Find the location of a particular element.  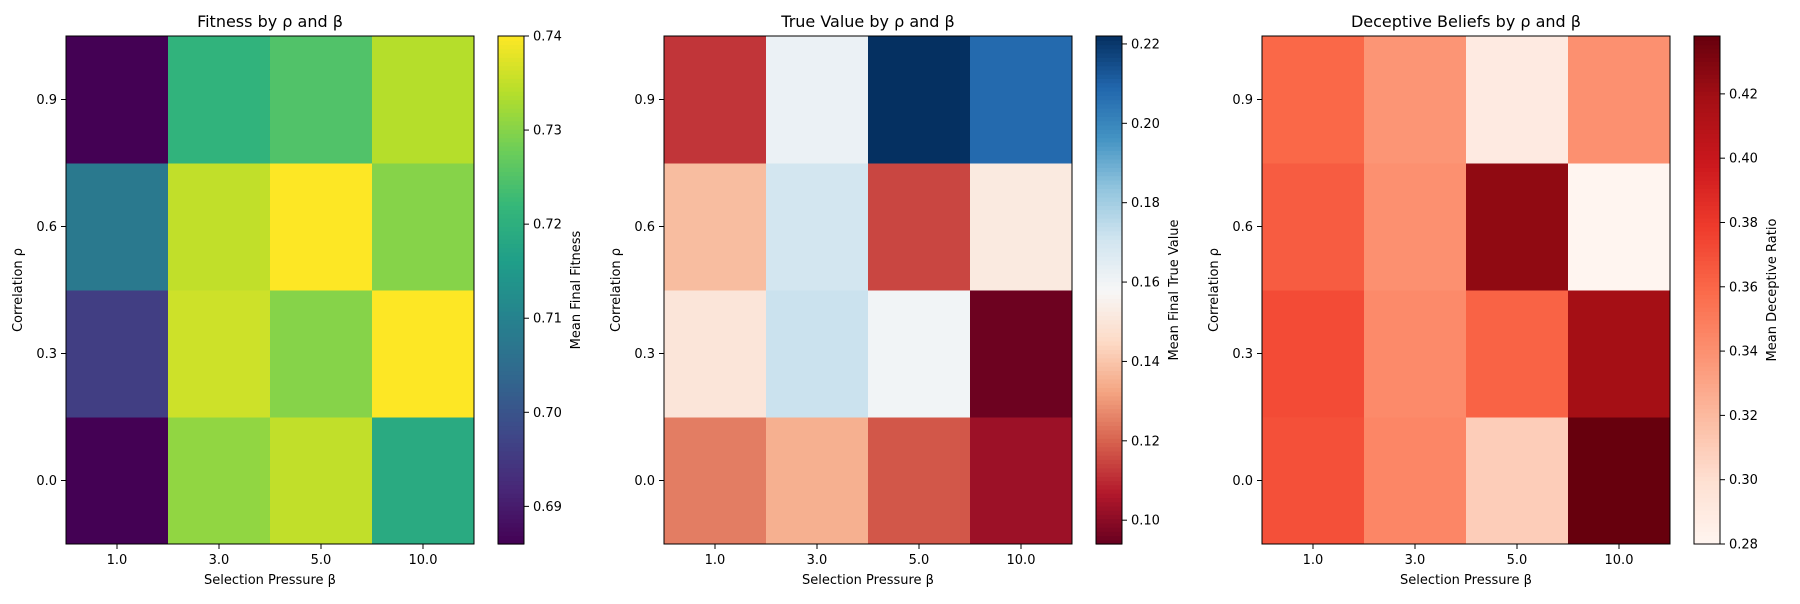

colorbar-tick-label: 0.32 is located at coordinates (1743, 416).